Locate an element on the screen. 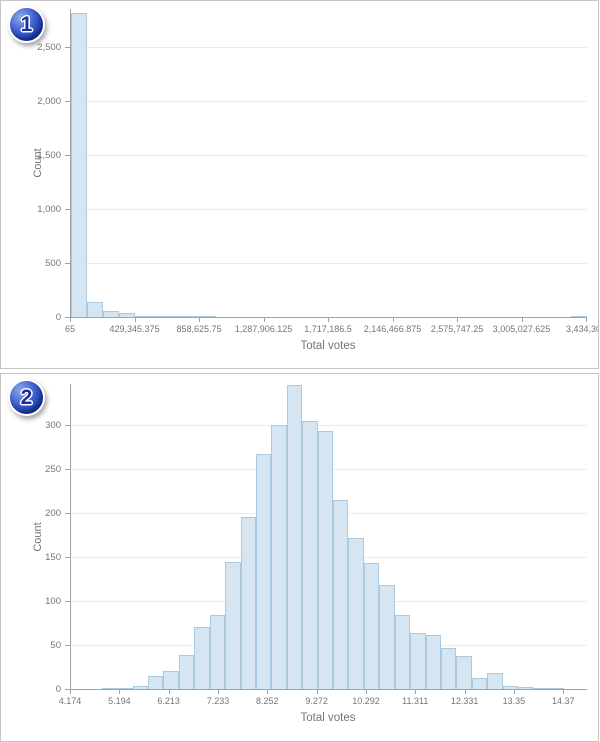 This screenshot has width=600, height=742. step-1-badge-number: 1 is located at coordinates (26, 24).